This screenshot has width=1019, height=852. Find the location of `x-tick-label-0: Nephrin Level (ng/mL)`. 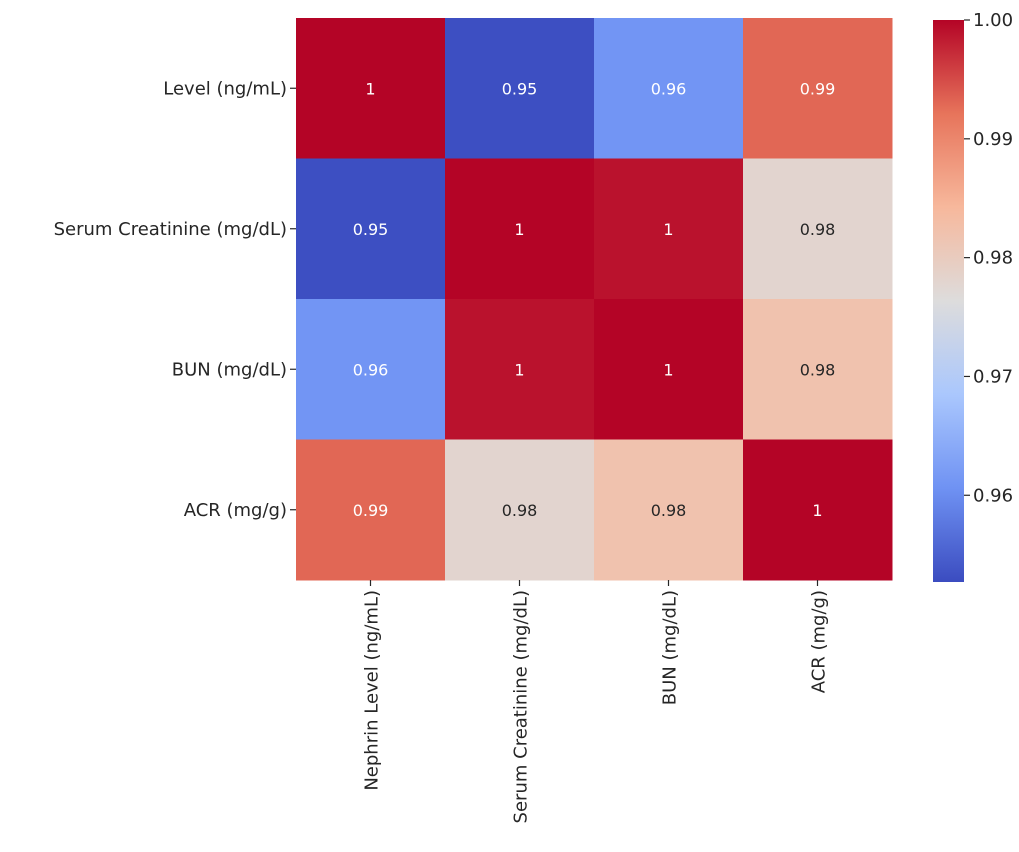

x-tick-label-0: Nephrin Level (ng/mL) is located at coordinates (372, 690).